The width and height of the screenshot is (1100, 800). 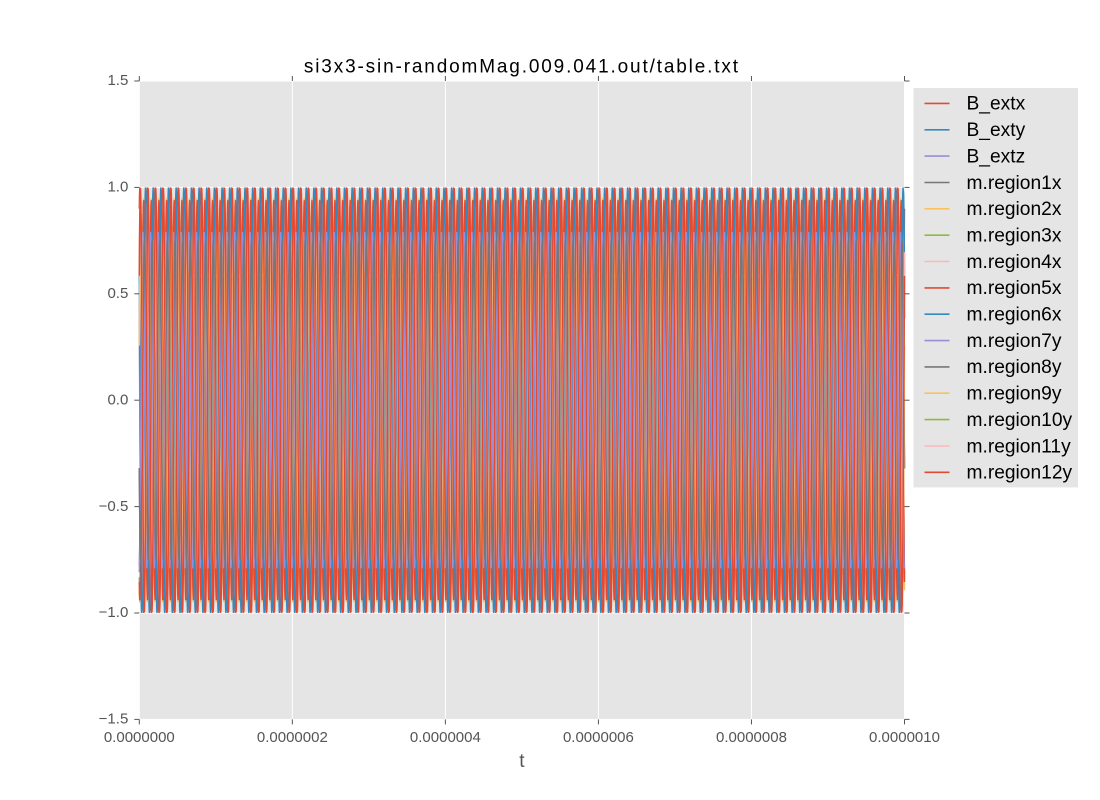 What do you see at coordinates (114, 719) in the screenshot?
I see `svg-text: −1.5` at bounding box center [114, 719].